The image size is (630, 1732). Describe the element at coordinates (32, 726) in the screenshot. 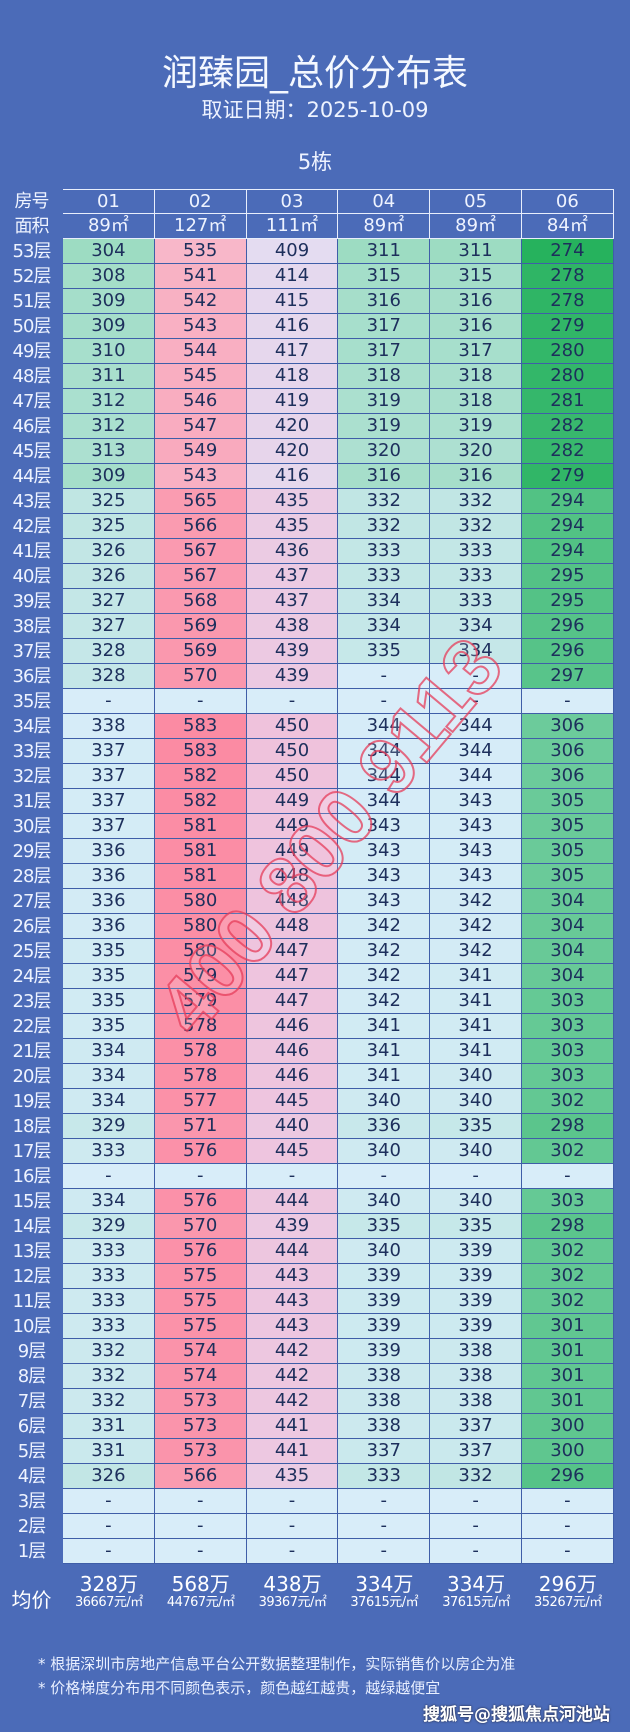

I see `floor-label: 34层` at that location.